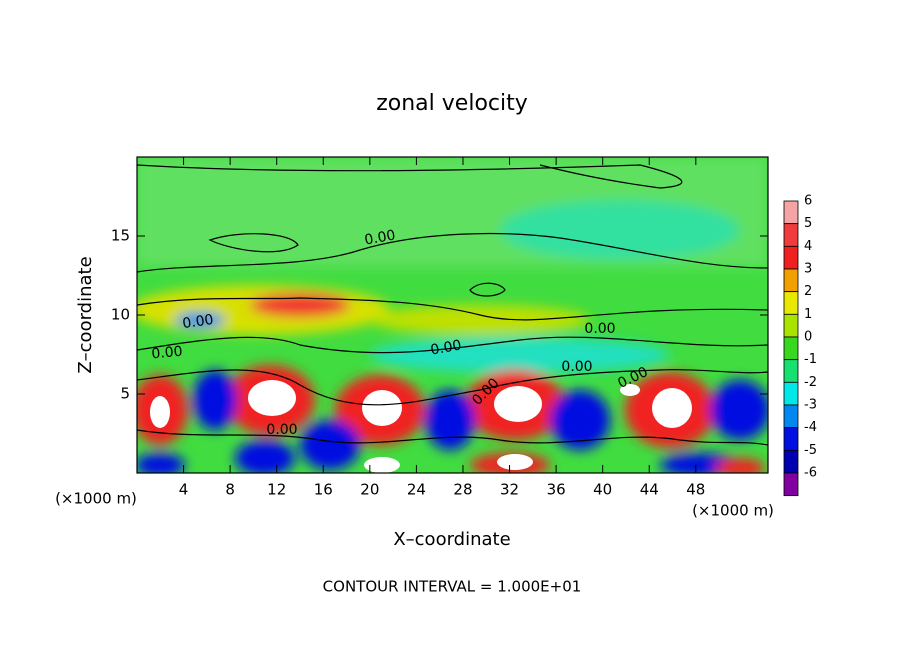 The width and height of the screenshot is (904, 658). I want to click on colorbar-label: -1, so click(810, 359).